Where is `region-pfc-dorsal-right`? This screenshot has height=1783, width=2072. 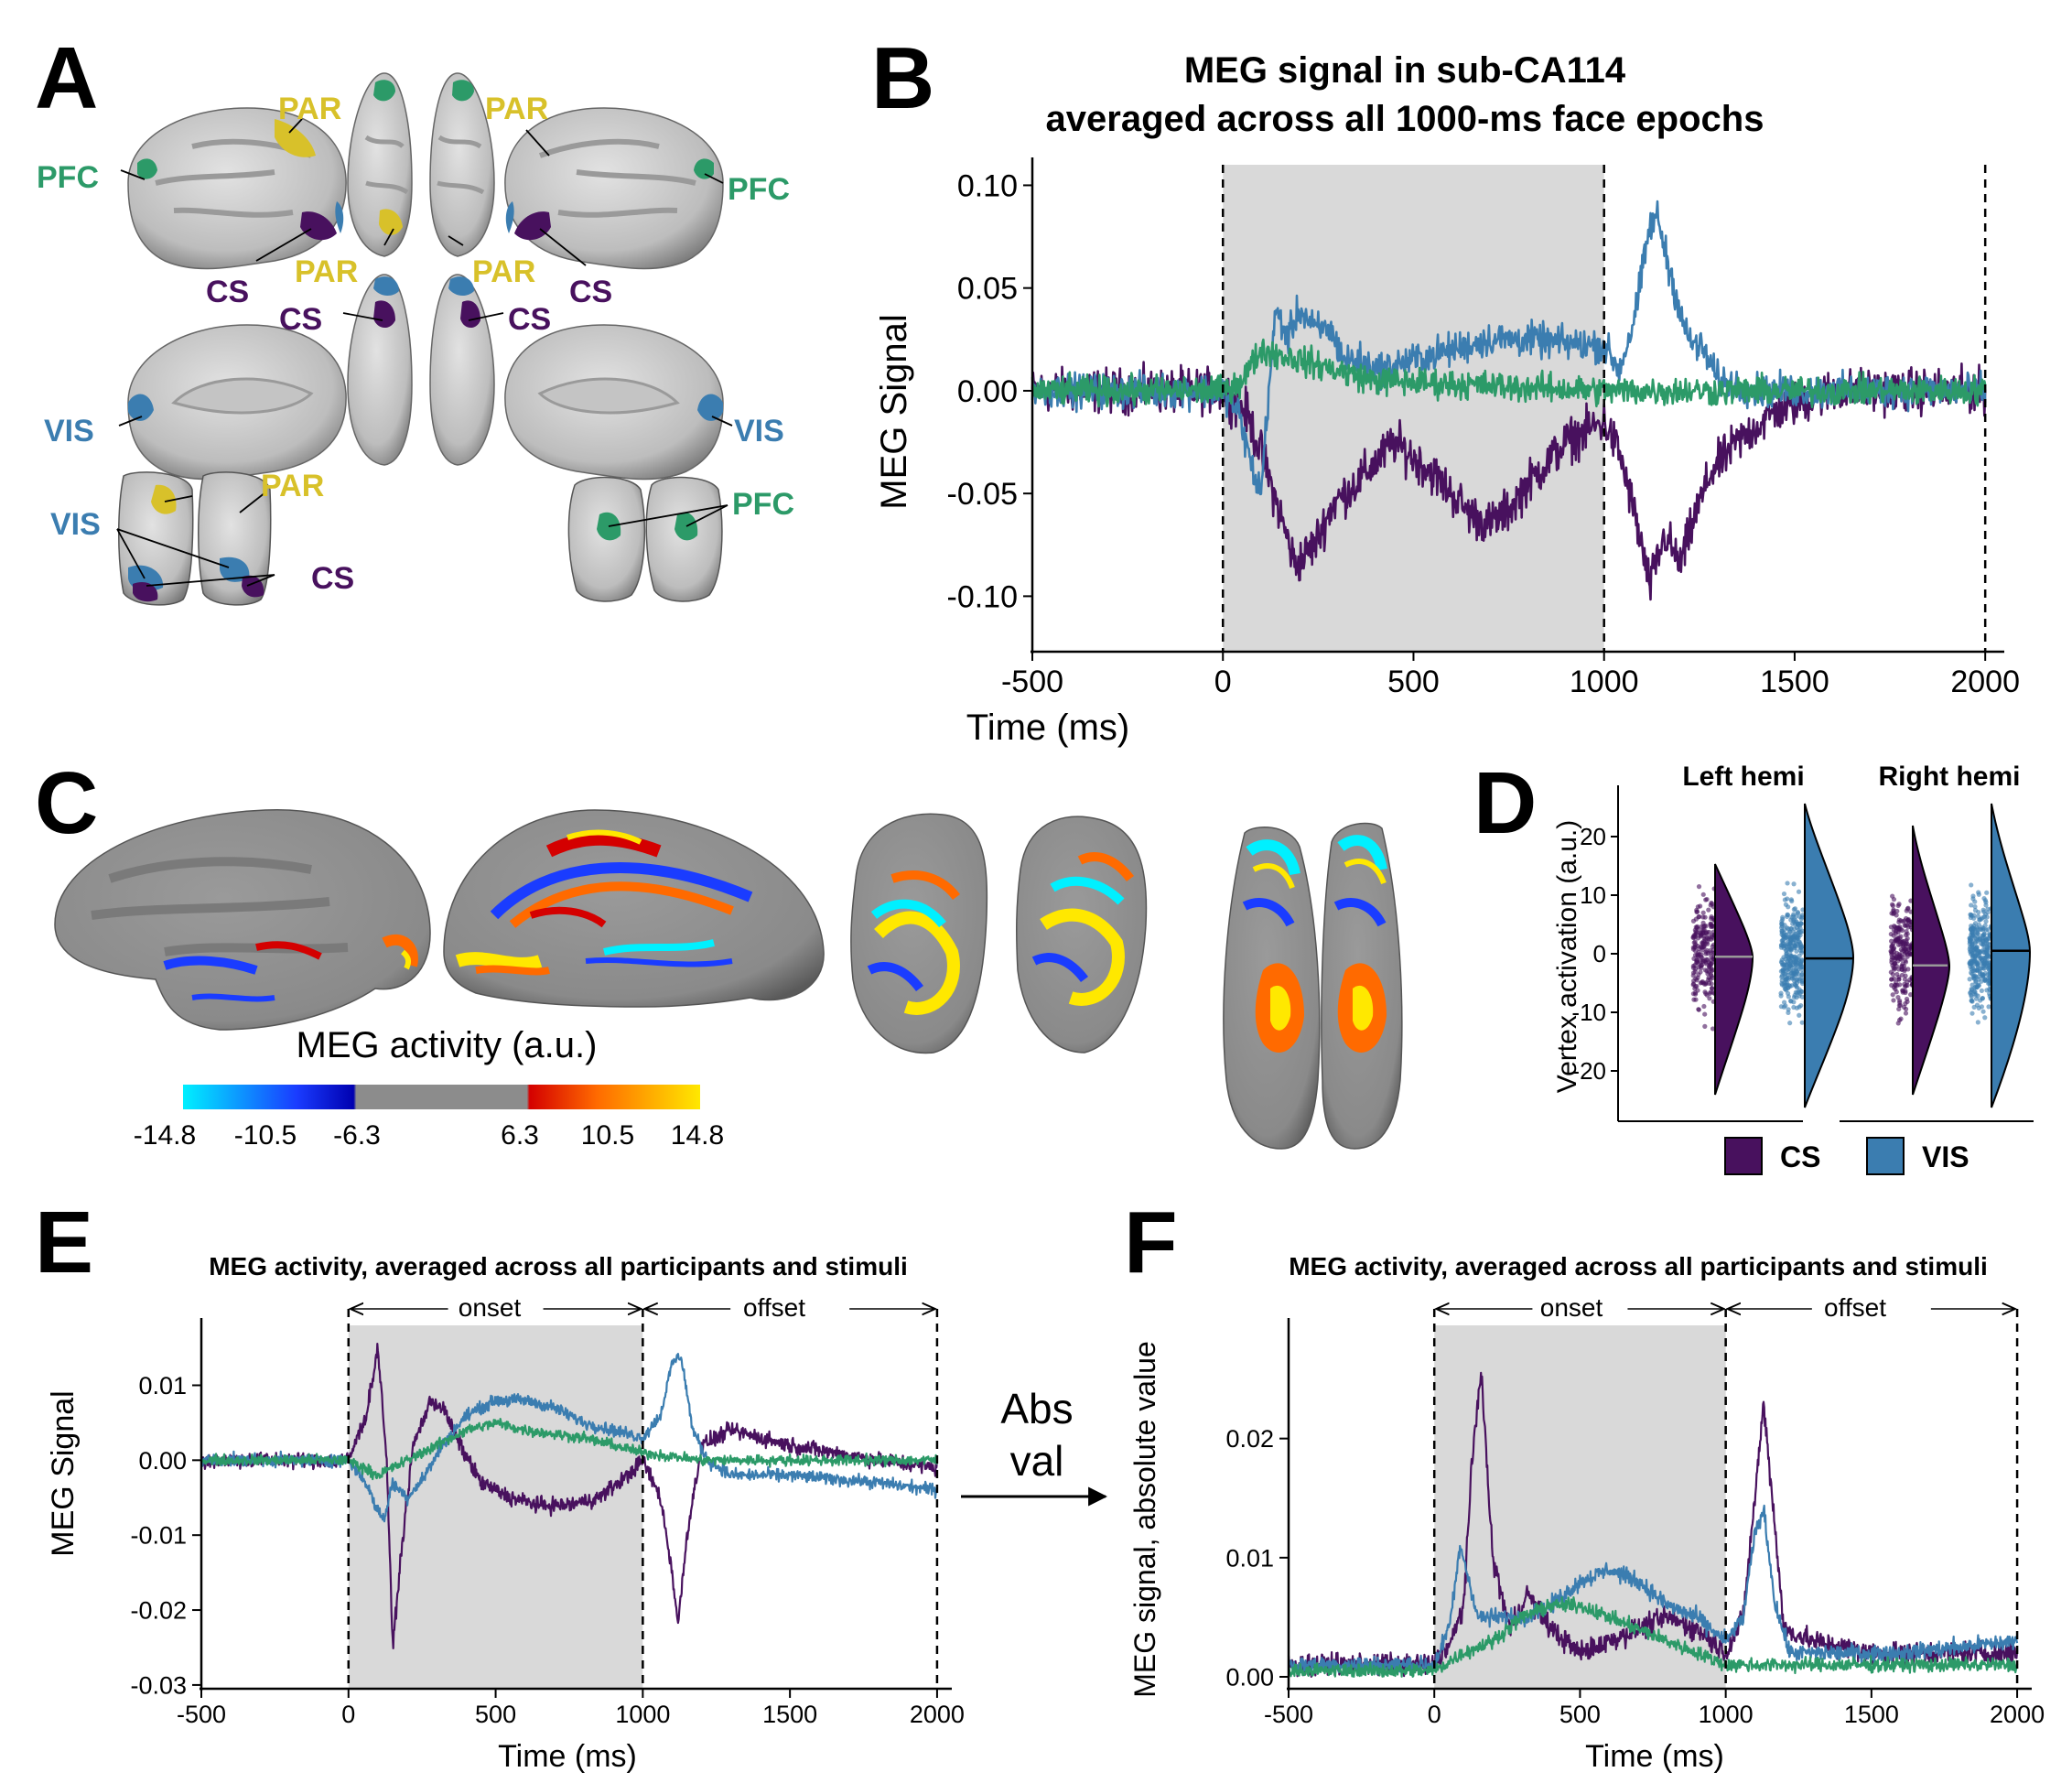
region-pfc-dorsal-right is located at coordinates (463, 91).